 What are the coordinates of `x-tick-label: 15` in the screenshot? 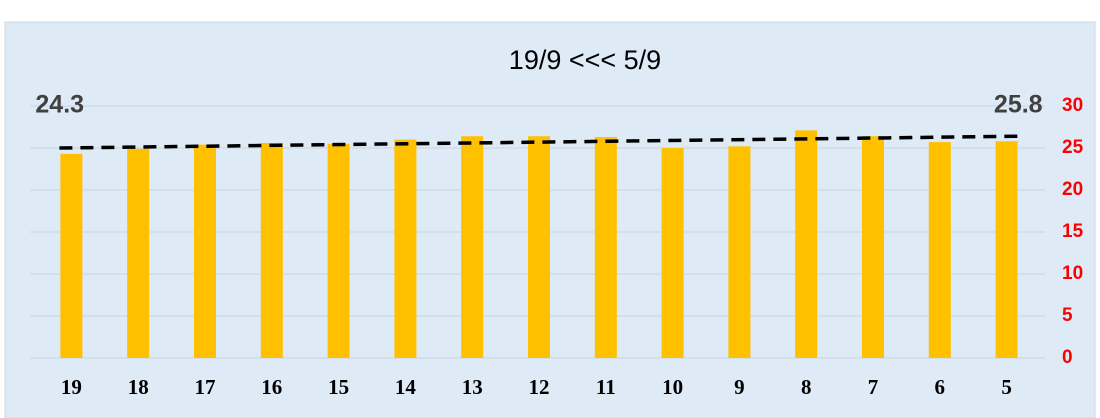 It's located at (338, 387).